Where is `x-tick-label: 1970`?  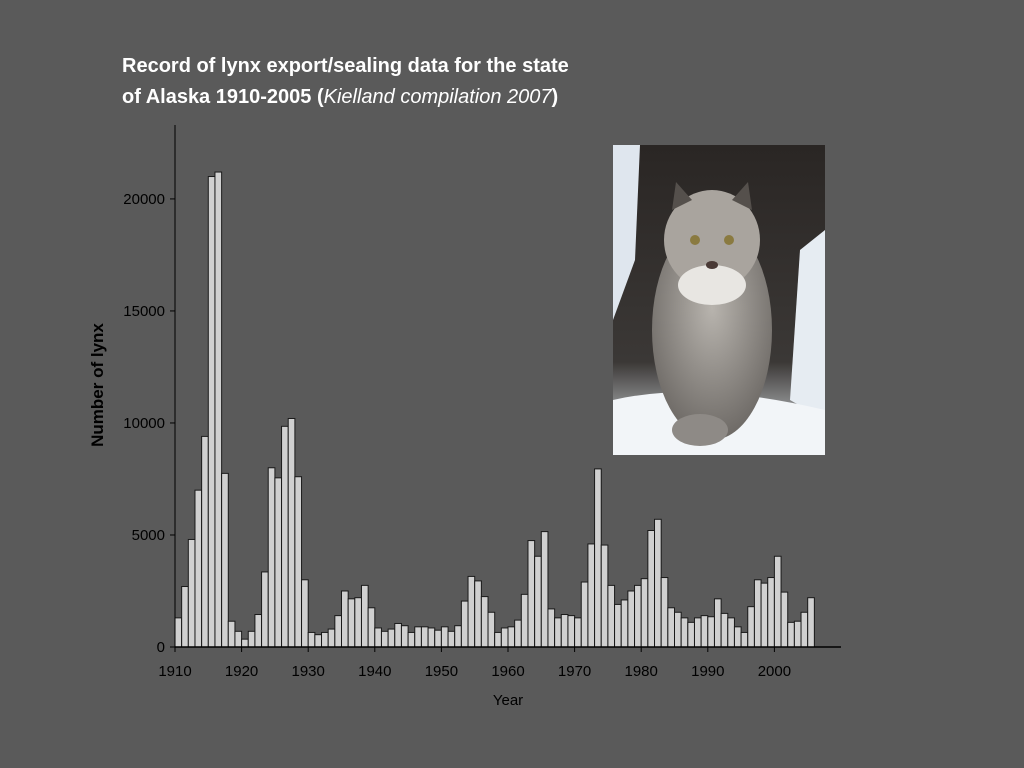
x-tick-label: 1970 is located at coordinates (574, 671).